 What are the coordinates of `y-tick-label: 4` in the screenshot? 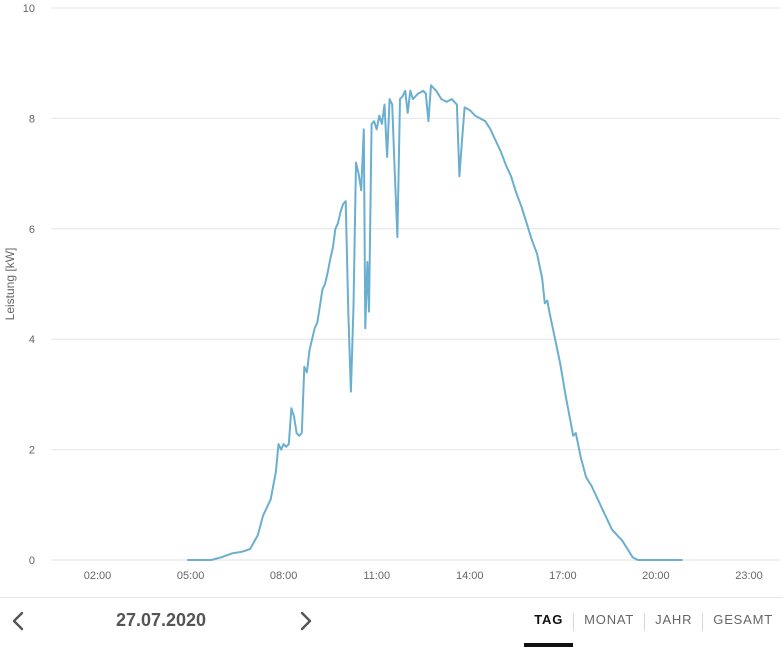 It's located at (32, 340).